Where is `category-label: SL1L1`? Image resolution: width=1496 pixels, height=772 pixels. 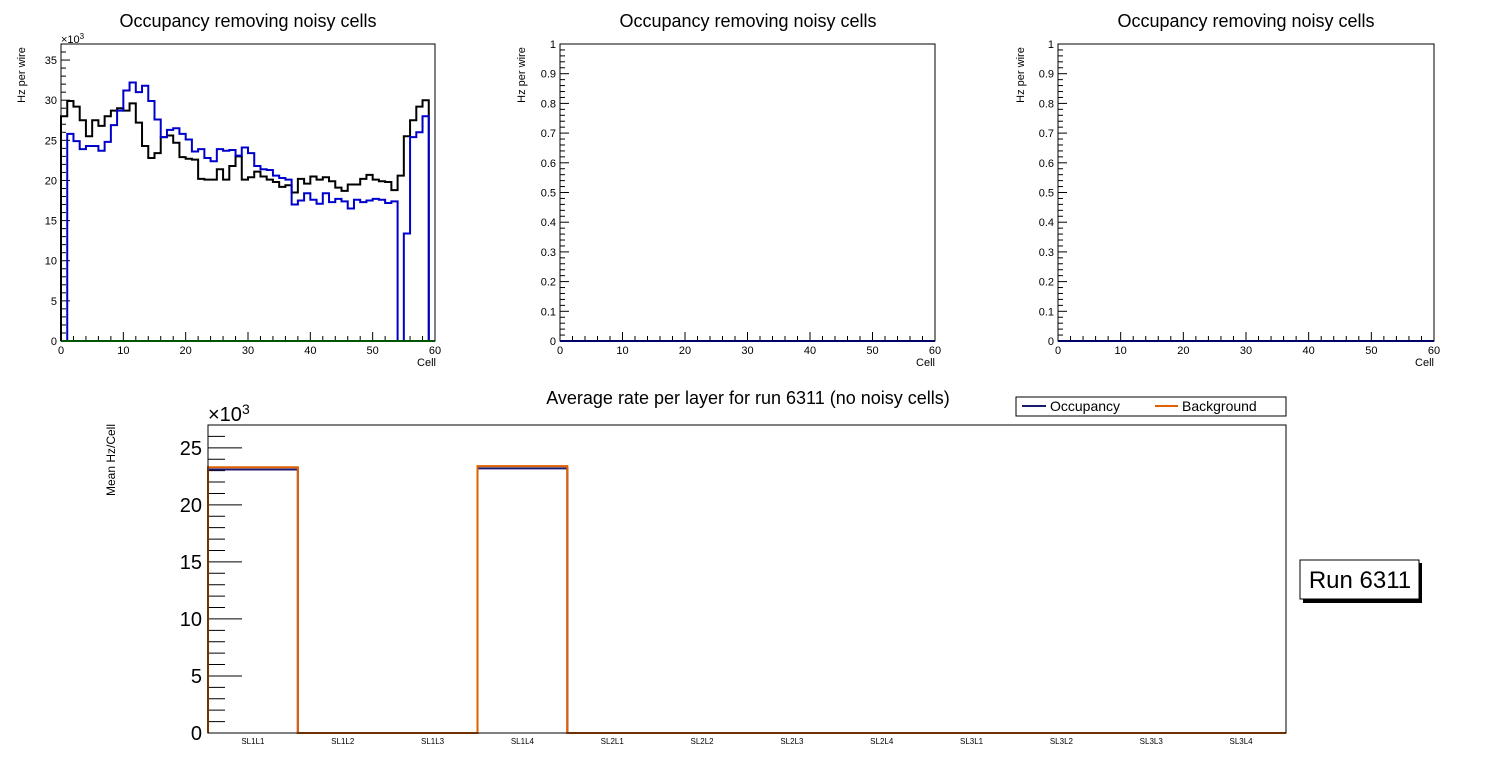 category-label: SL1L1 is located at coordinates (253, 741).